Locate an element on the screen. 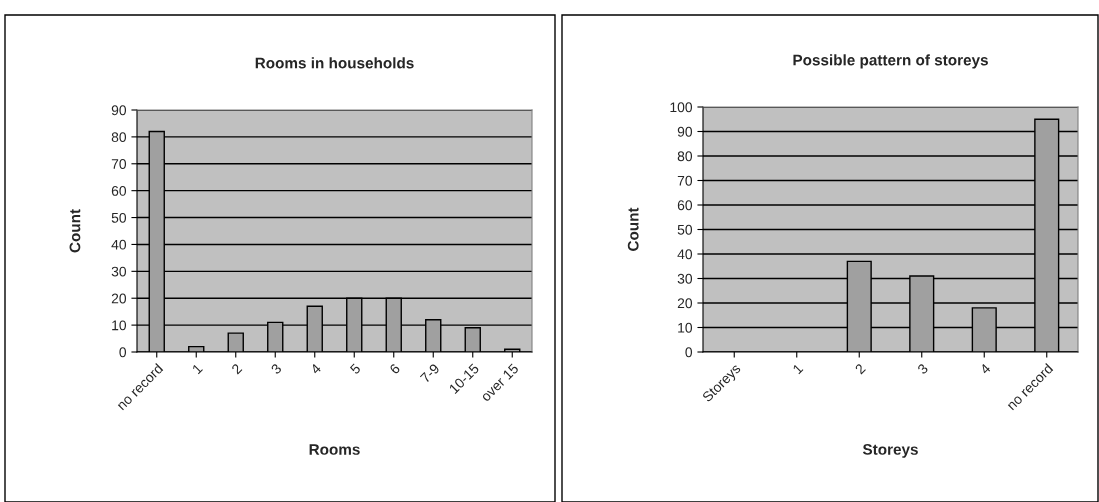 Image resolution: width=1099 pixels, height=502 pixels. x-tick-label: 5 is located at coordinates (355, 369).